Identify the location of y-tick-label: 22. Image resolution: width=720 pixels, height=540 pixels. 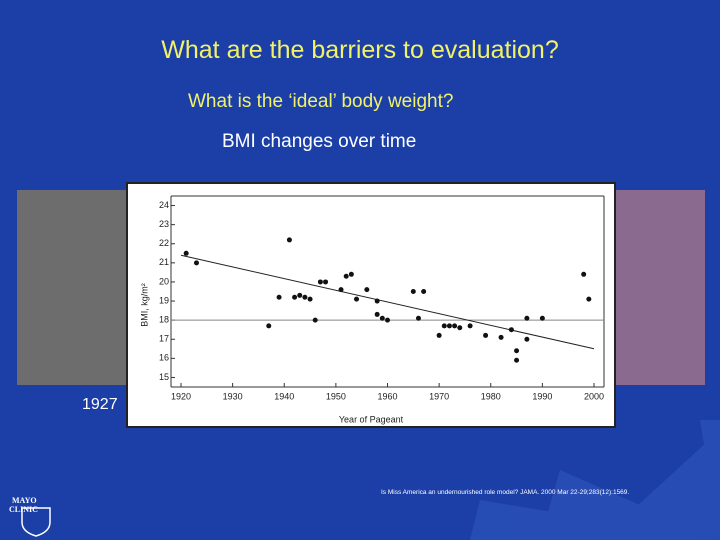
(164, 243).